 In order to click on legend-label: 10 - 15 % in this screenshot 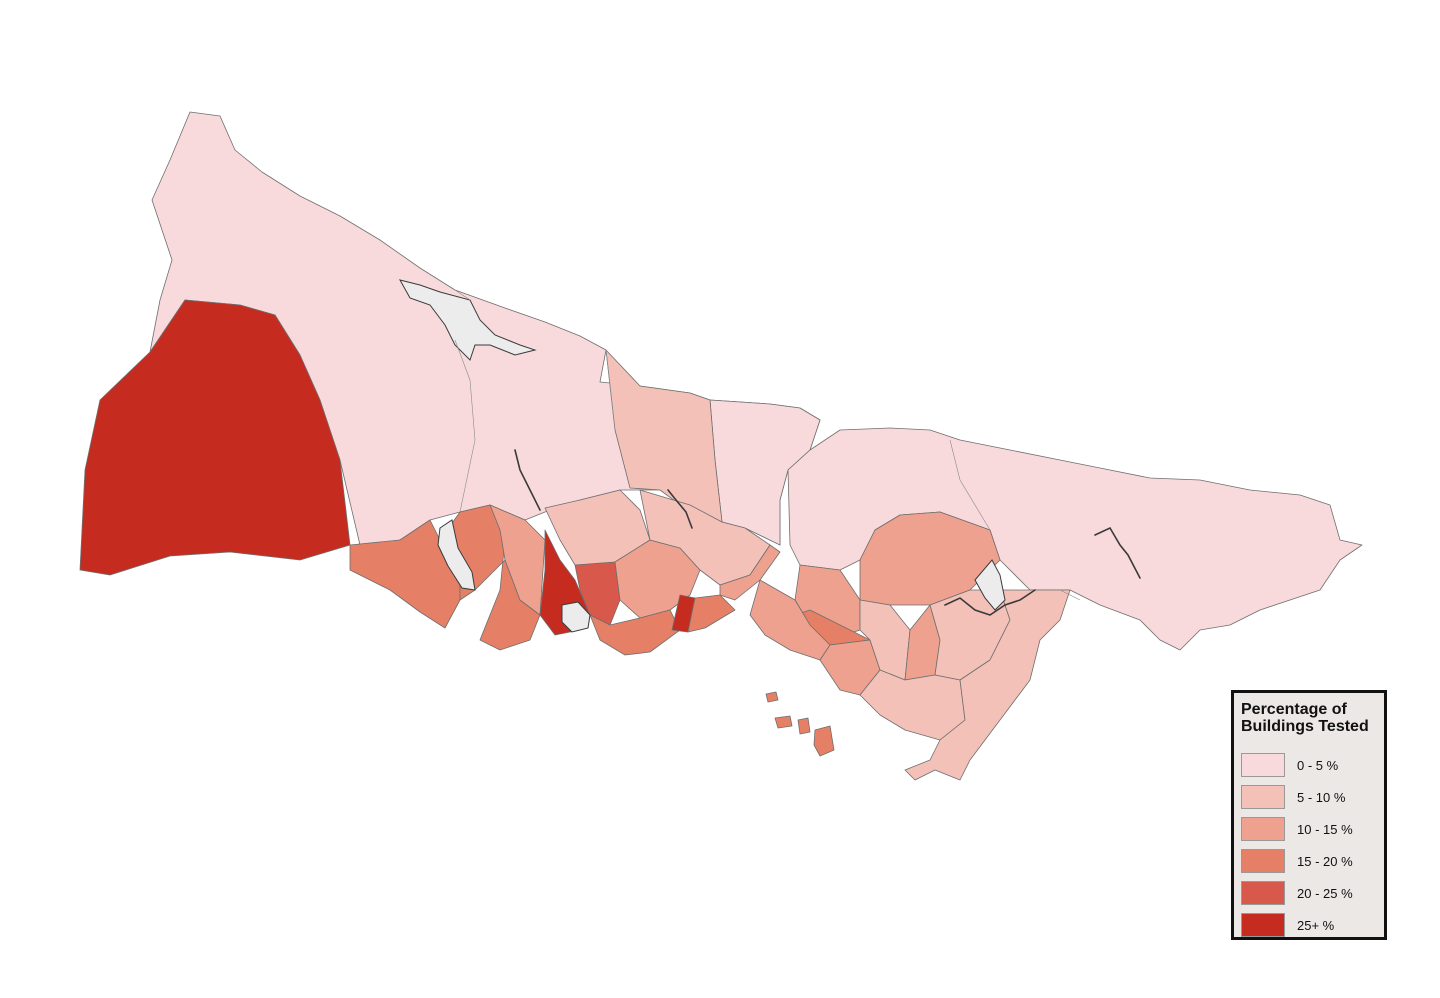, I will do `click(1325, 829)`.